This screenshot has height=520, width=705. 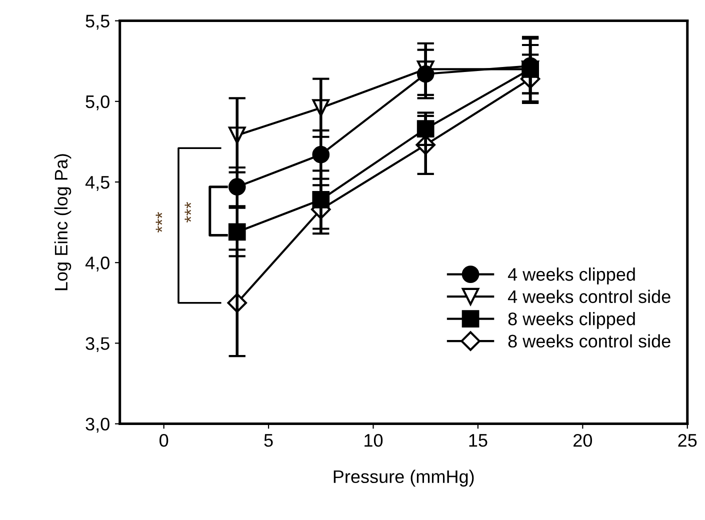 What do you see at coordinates (268, 440) in the screenshot?
I see `x-tick-label: 5` at bounding box center [268, 440].